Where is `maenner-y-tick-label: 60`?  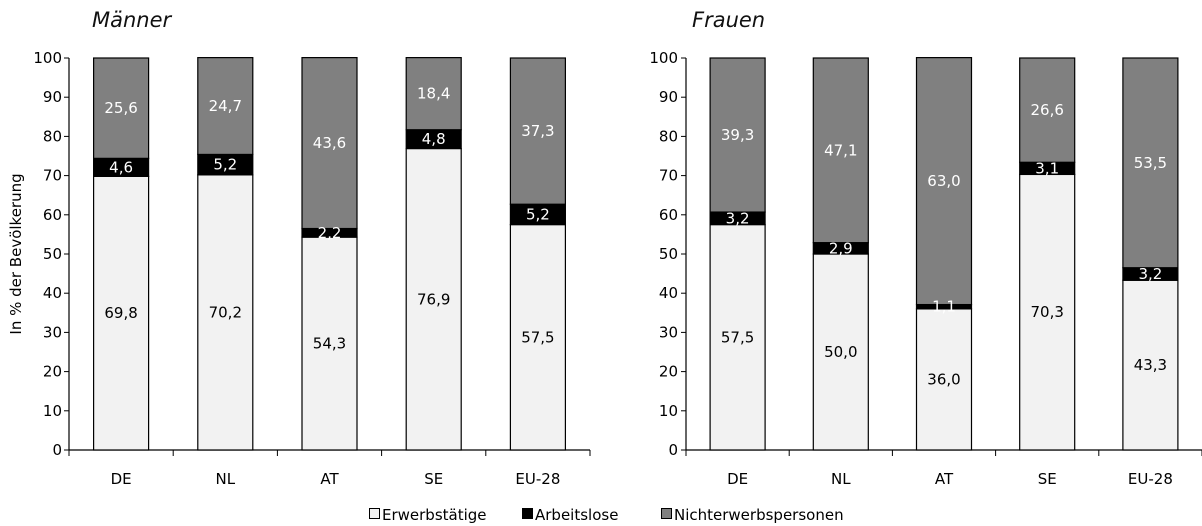 maenner-y-tick-label: 60 is located at coordinates (52, 215).